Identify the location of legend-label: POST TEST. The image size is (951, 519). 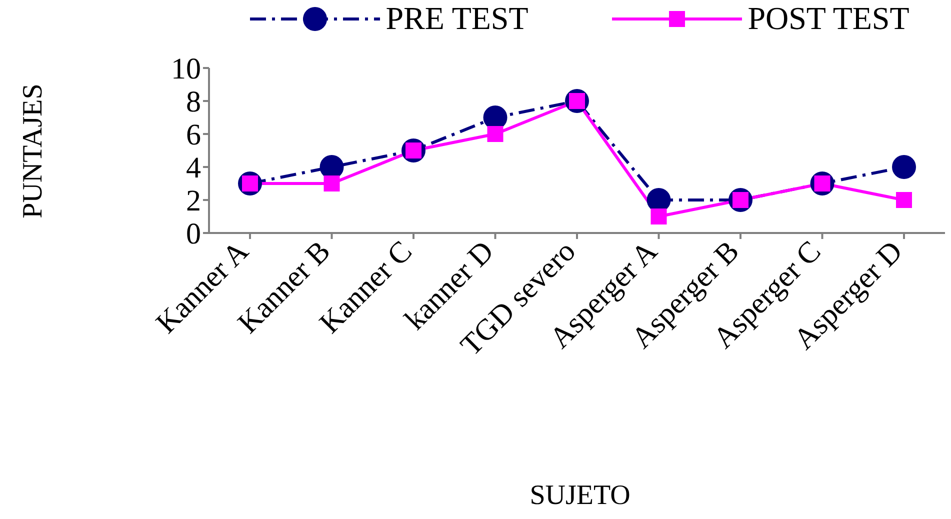
(829, 18).